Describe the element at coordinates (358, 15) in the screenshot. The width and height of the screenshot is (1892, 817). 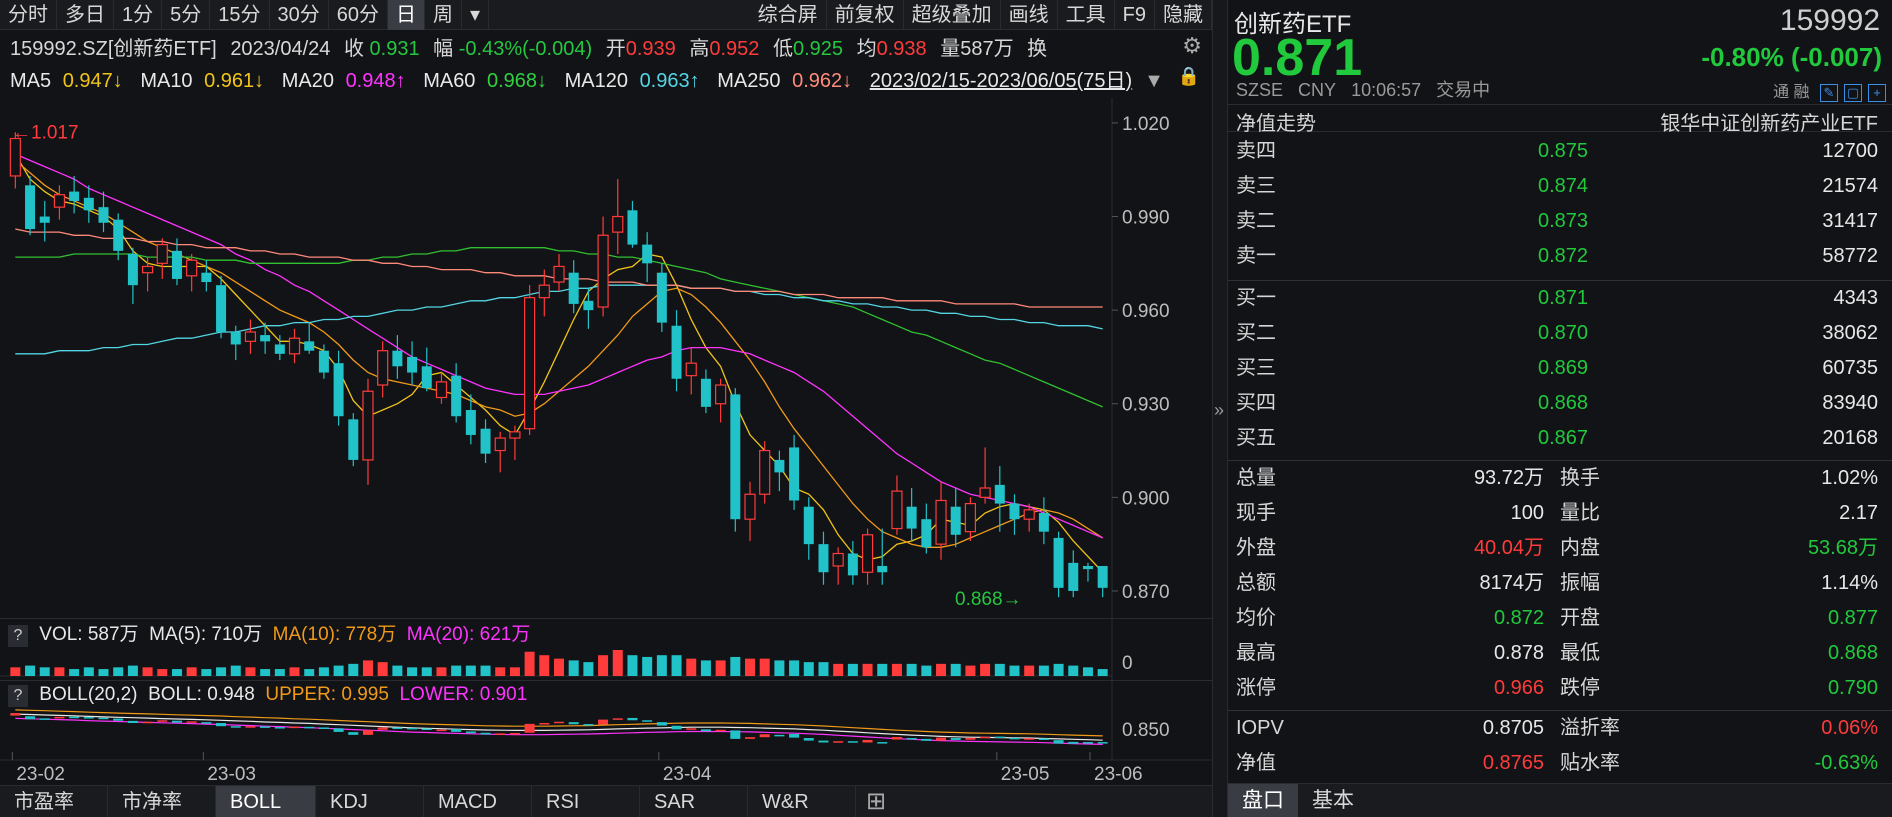
I see `period-tab: 60分` at that location.